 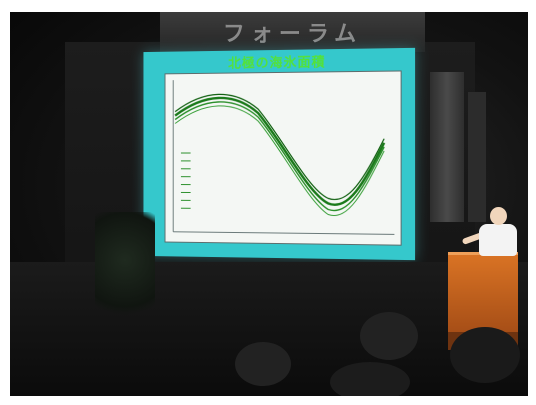 I want to click on speaker-head, so click(x=498, y=216).